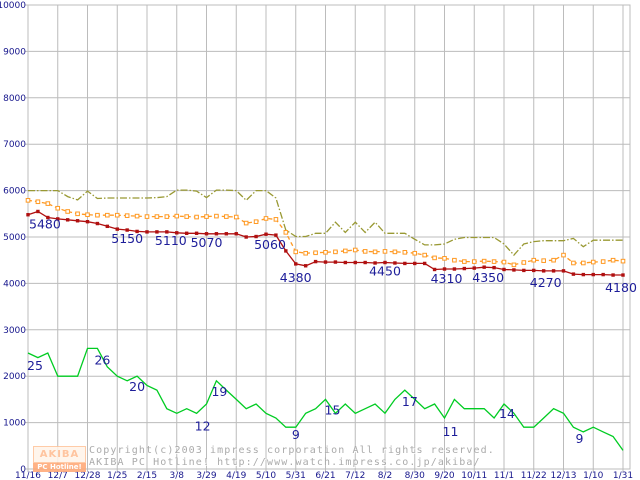 This screenshot has width=640, height=480. What do you see at coordinates (207, 242) in the screenshot?
I see `price-value-label: 5070` at bounding box center [207, 242].